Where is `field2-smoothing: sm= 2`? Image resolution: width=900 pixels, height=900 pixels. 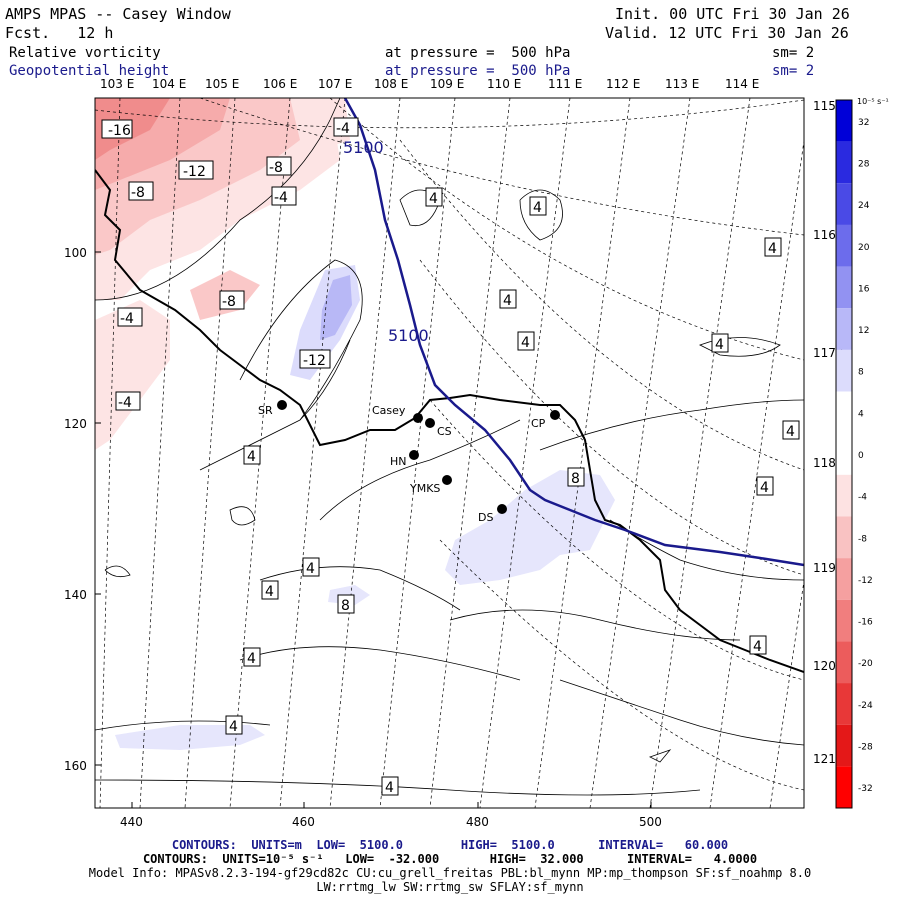 field2-smoothing: sm= 2 is located at coordinates (793, 71).